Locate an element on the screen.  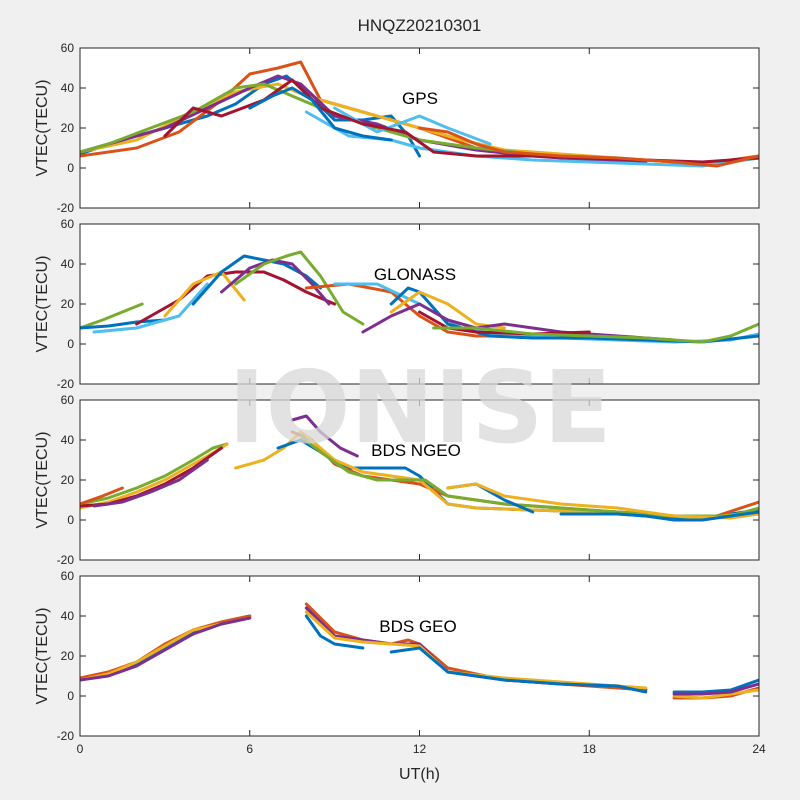
x-tick-label: 18 is located at coordinates (590, 749).